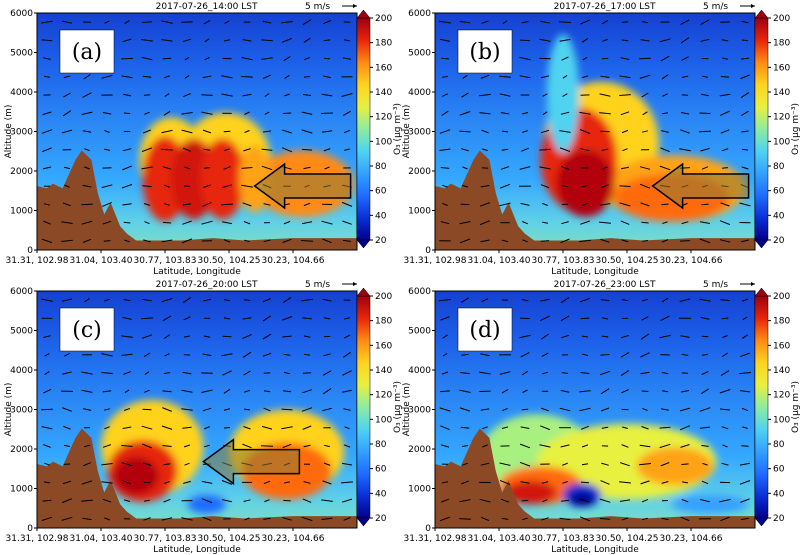  Describe the element at coordinates (21, 292) in the screenshot. I see `y-tick-label: 6000` at that location.